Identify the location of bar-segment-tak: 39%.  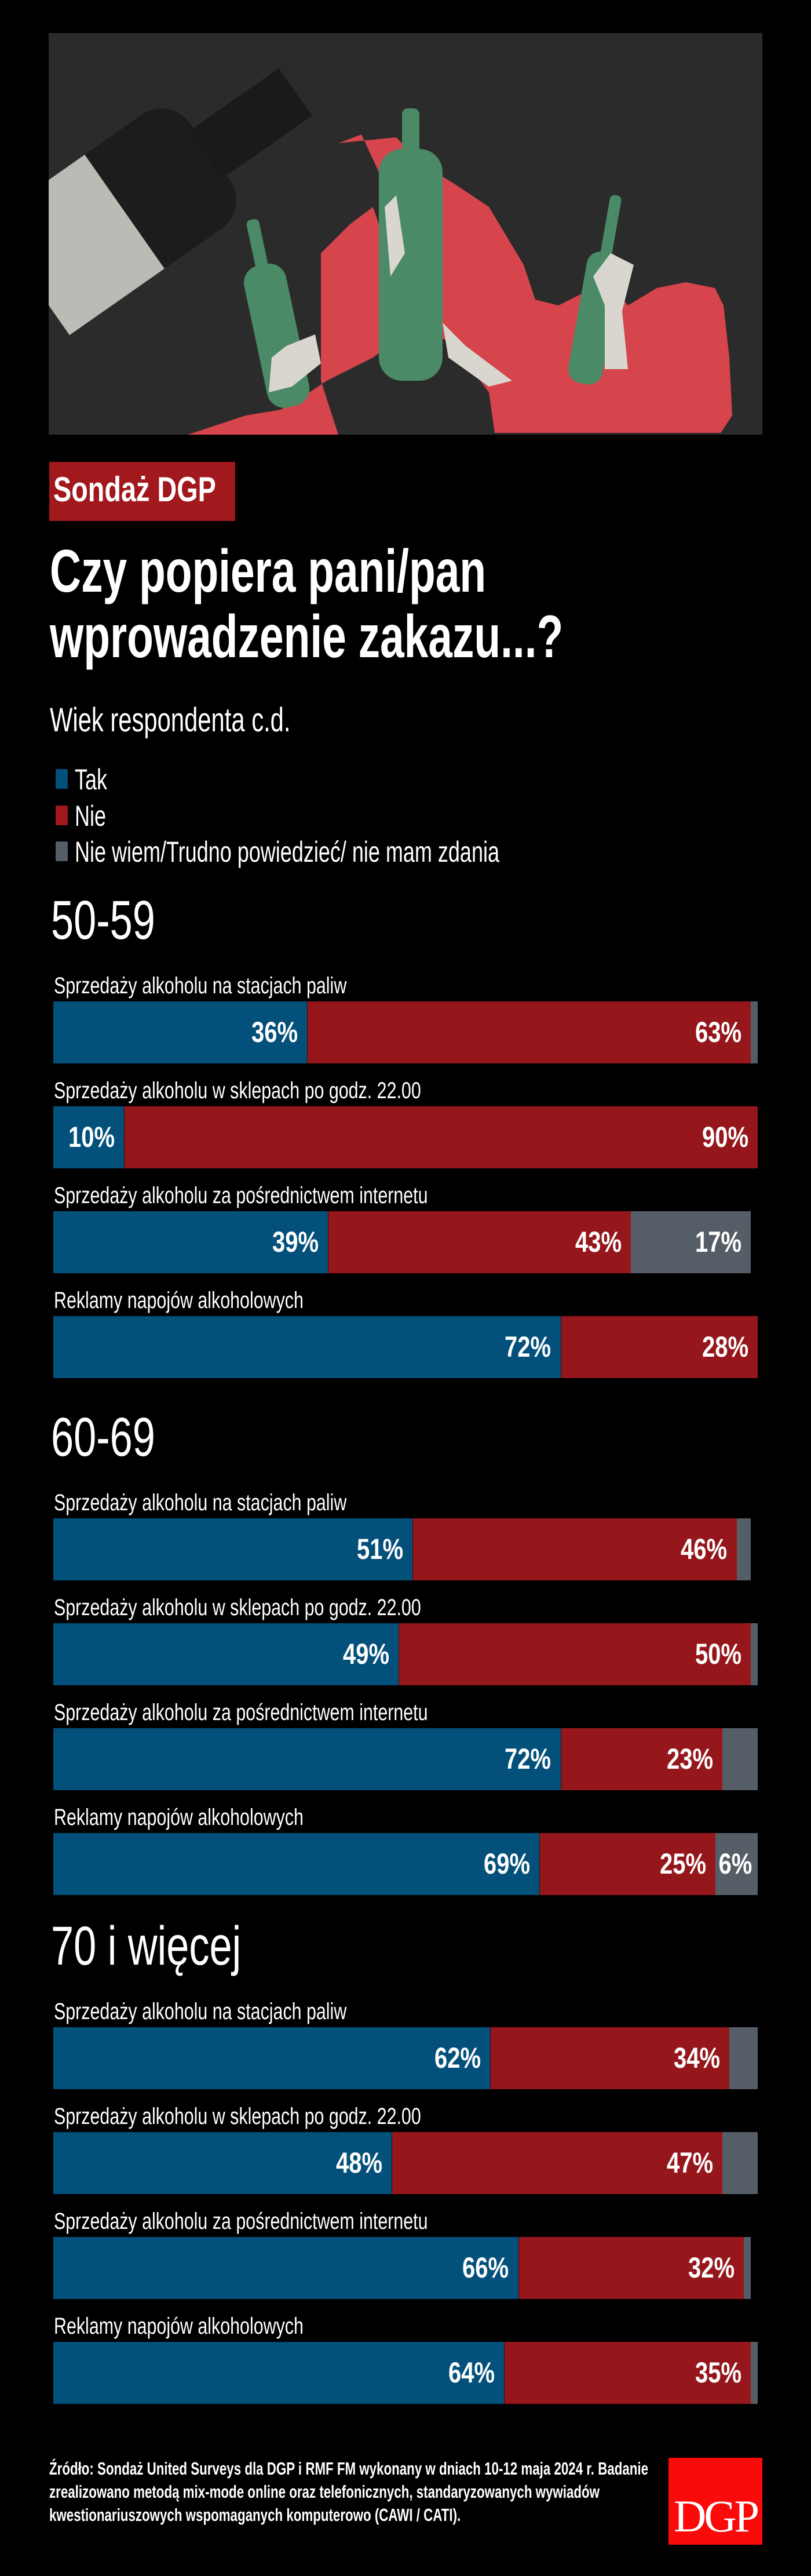
(190, 1242).